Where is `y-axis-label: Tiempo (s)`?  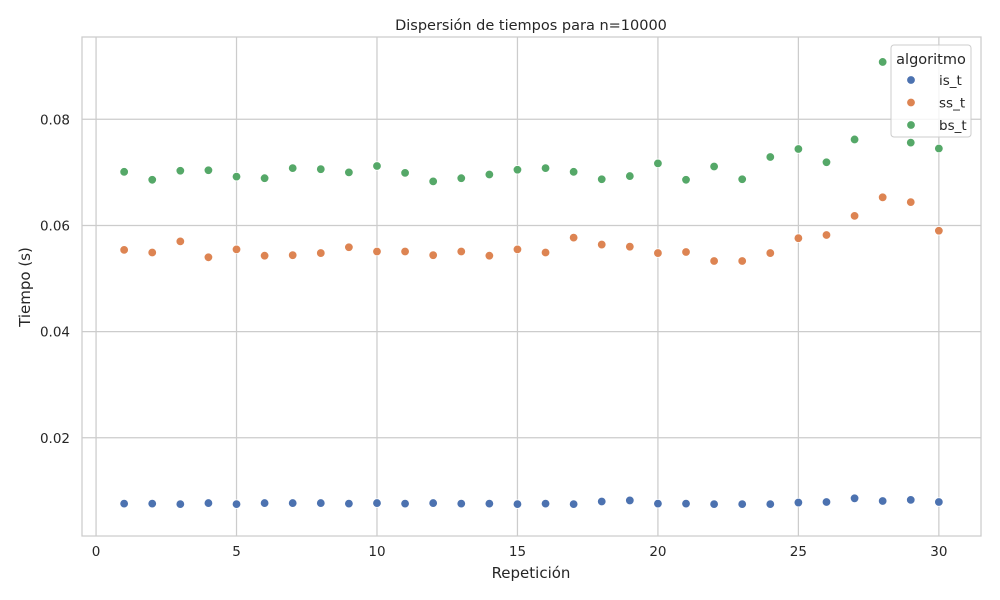 y-axis-label: Tiempo (s) is located at coordinates (25, 287).